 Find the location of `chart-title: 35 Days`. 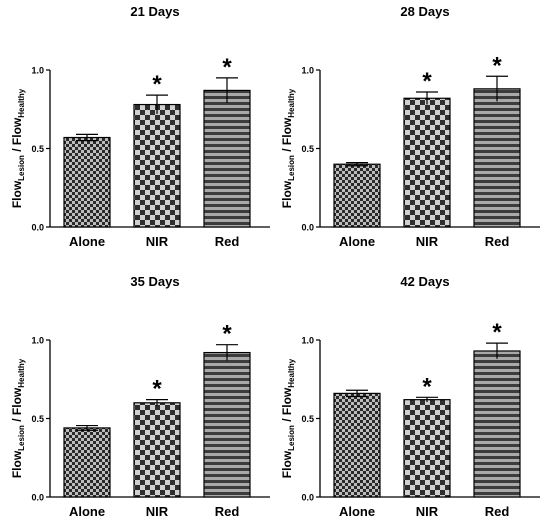

chart-title: 35 Days is located at coordinates (154, 281).